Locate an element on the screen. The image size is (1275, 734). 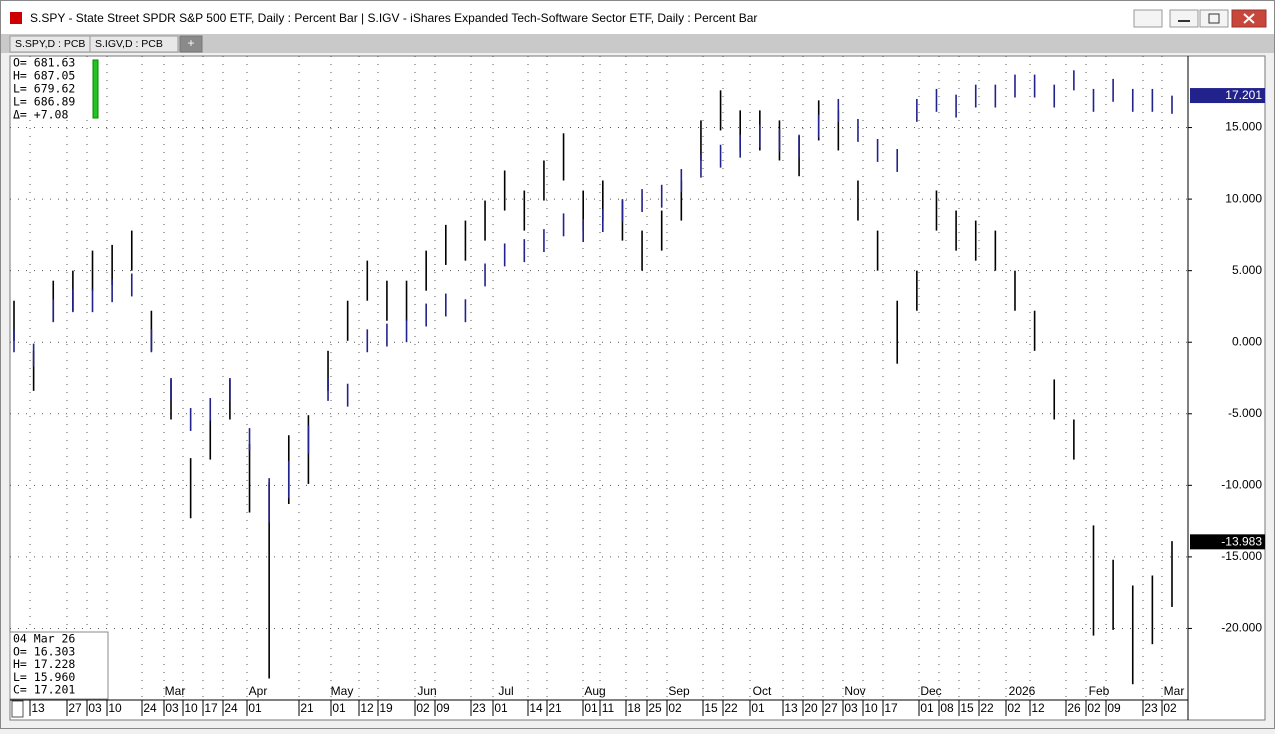
x-day-label: 11 is located at coordinates (608, 708).